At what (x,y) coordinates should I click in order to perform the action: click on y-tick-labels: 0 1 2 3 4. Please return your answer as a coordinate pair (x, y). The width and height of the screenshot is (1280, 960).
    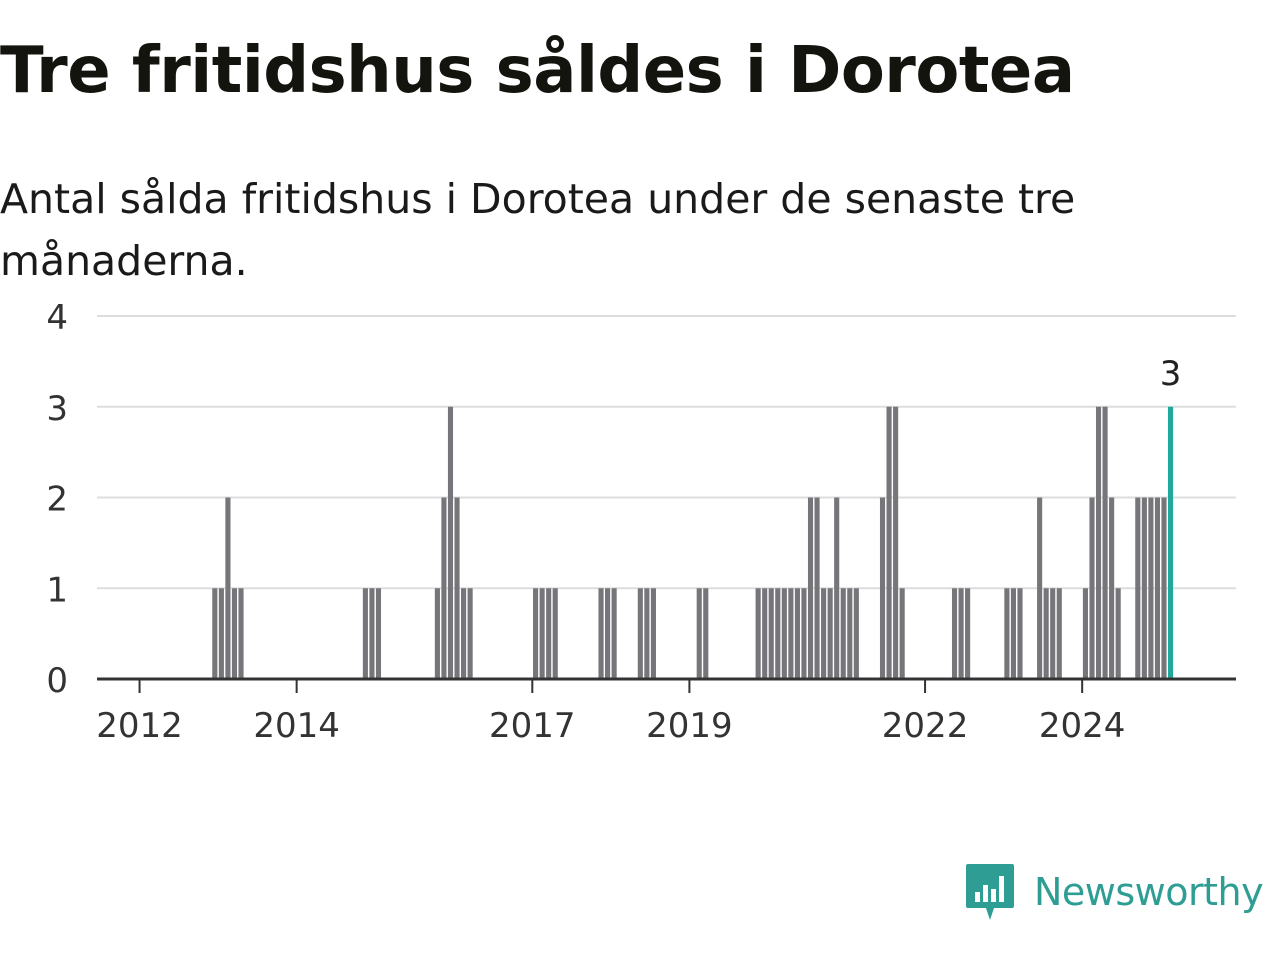
    Looking at the image, I should click on (57, 499).